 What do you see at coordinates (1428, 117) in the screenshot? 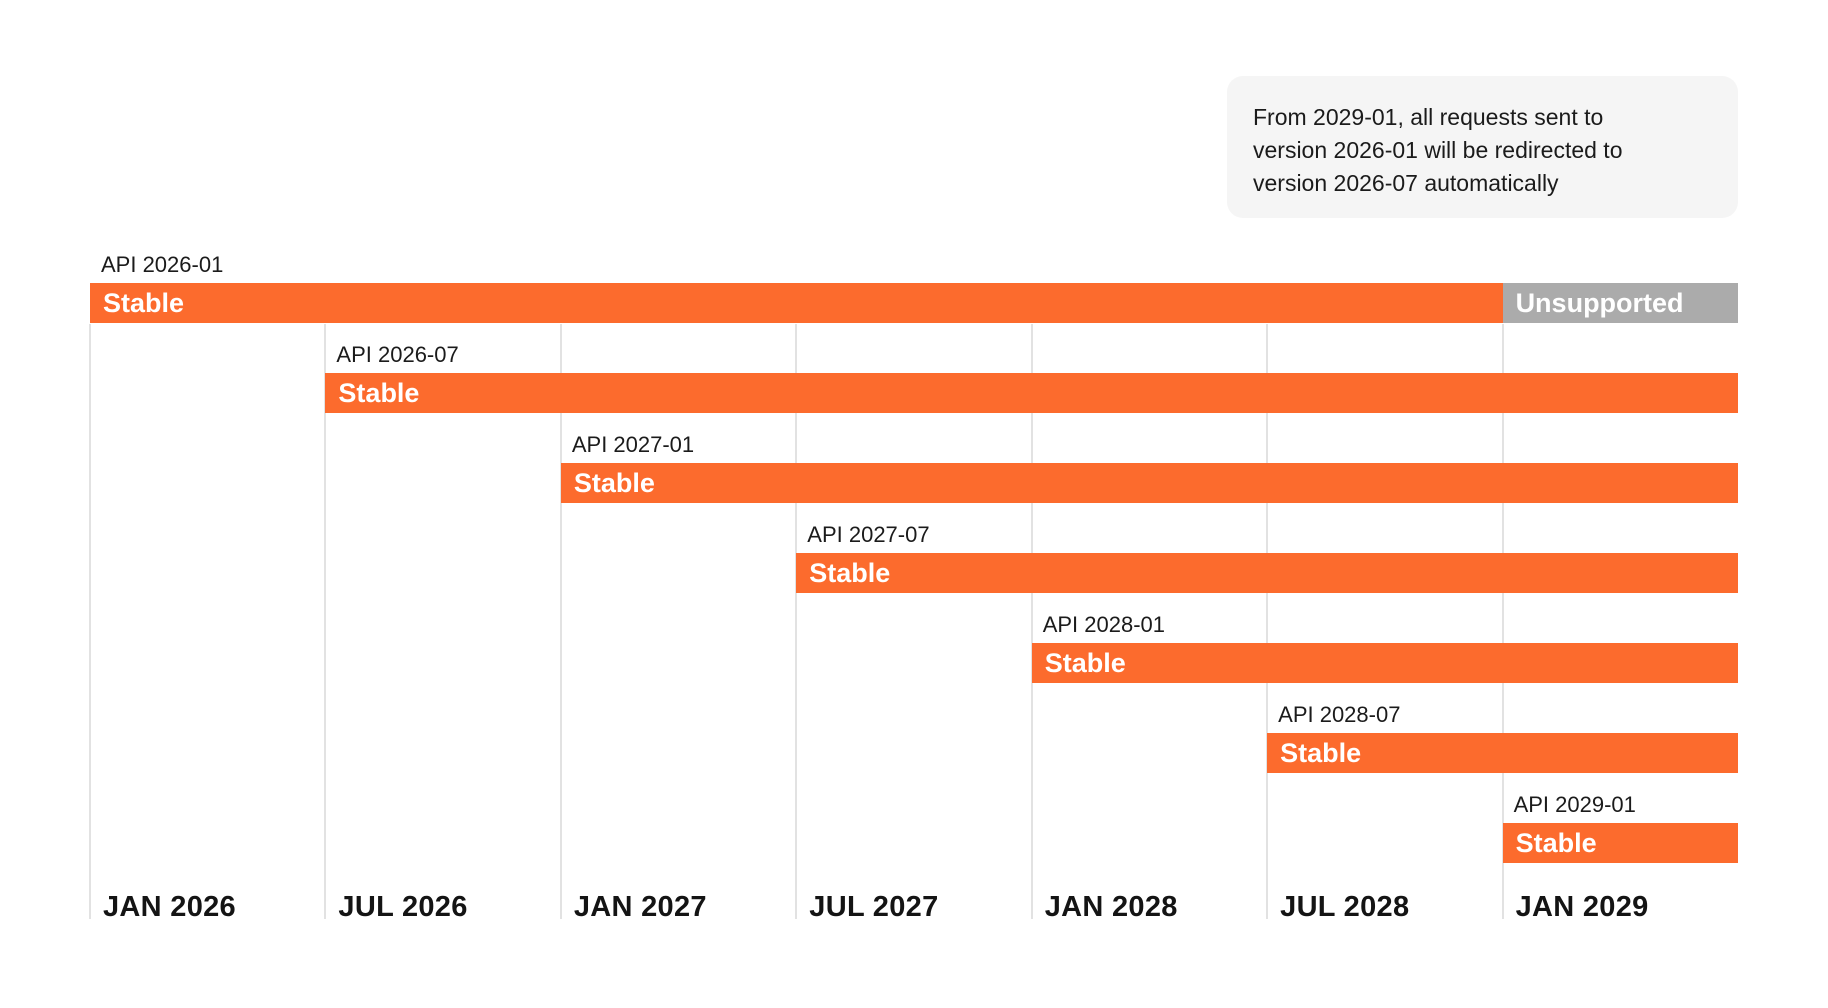
I see `note-line-1: From 2029-01, all requests sent to` at bounding box center [1428, 117].